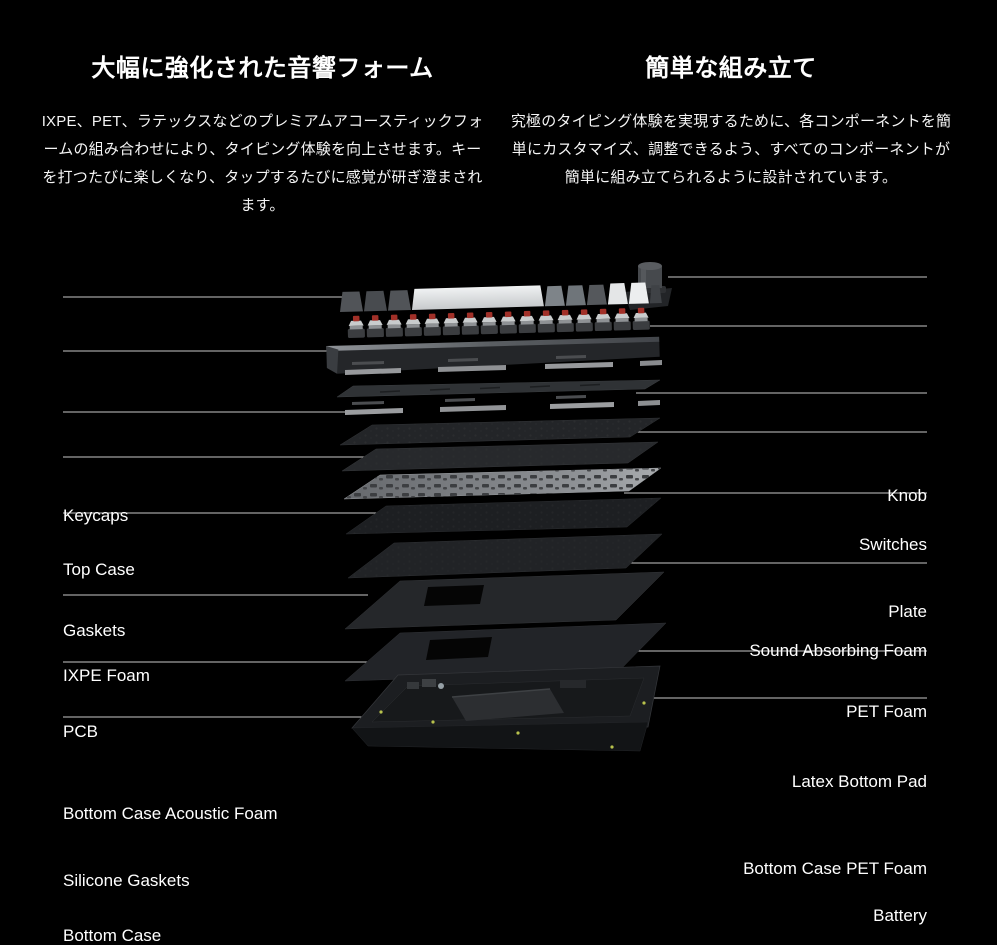 Image resolution: width=997 pixels, height=945 pixels. What do you see at coordinates (731, 68) in the screenshot?
I see `easy-assembly-heading: 簡単な組み立て` at bounding box center [731, 68].